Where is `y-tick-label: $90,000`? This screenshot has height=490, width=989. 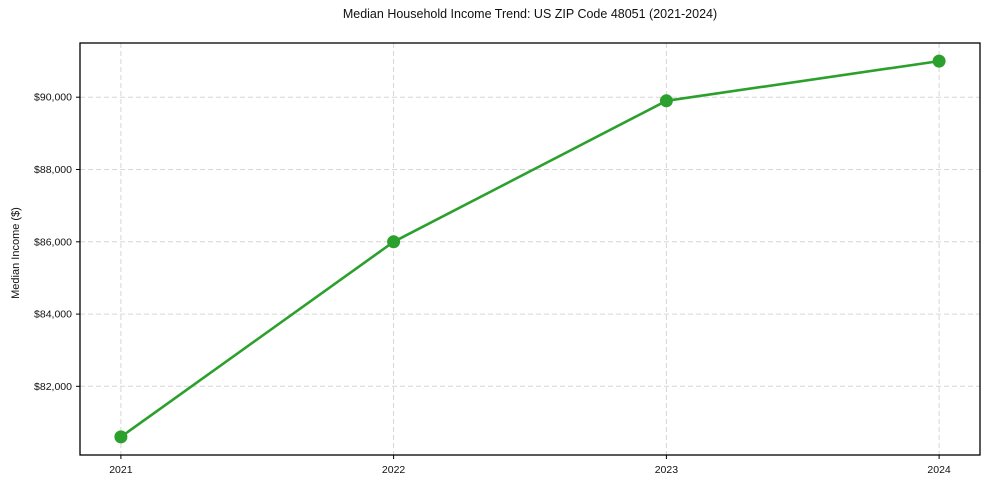
y-tick-label: $90,000 is located at coordinates (53, 98).